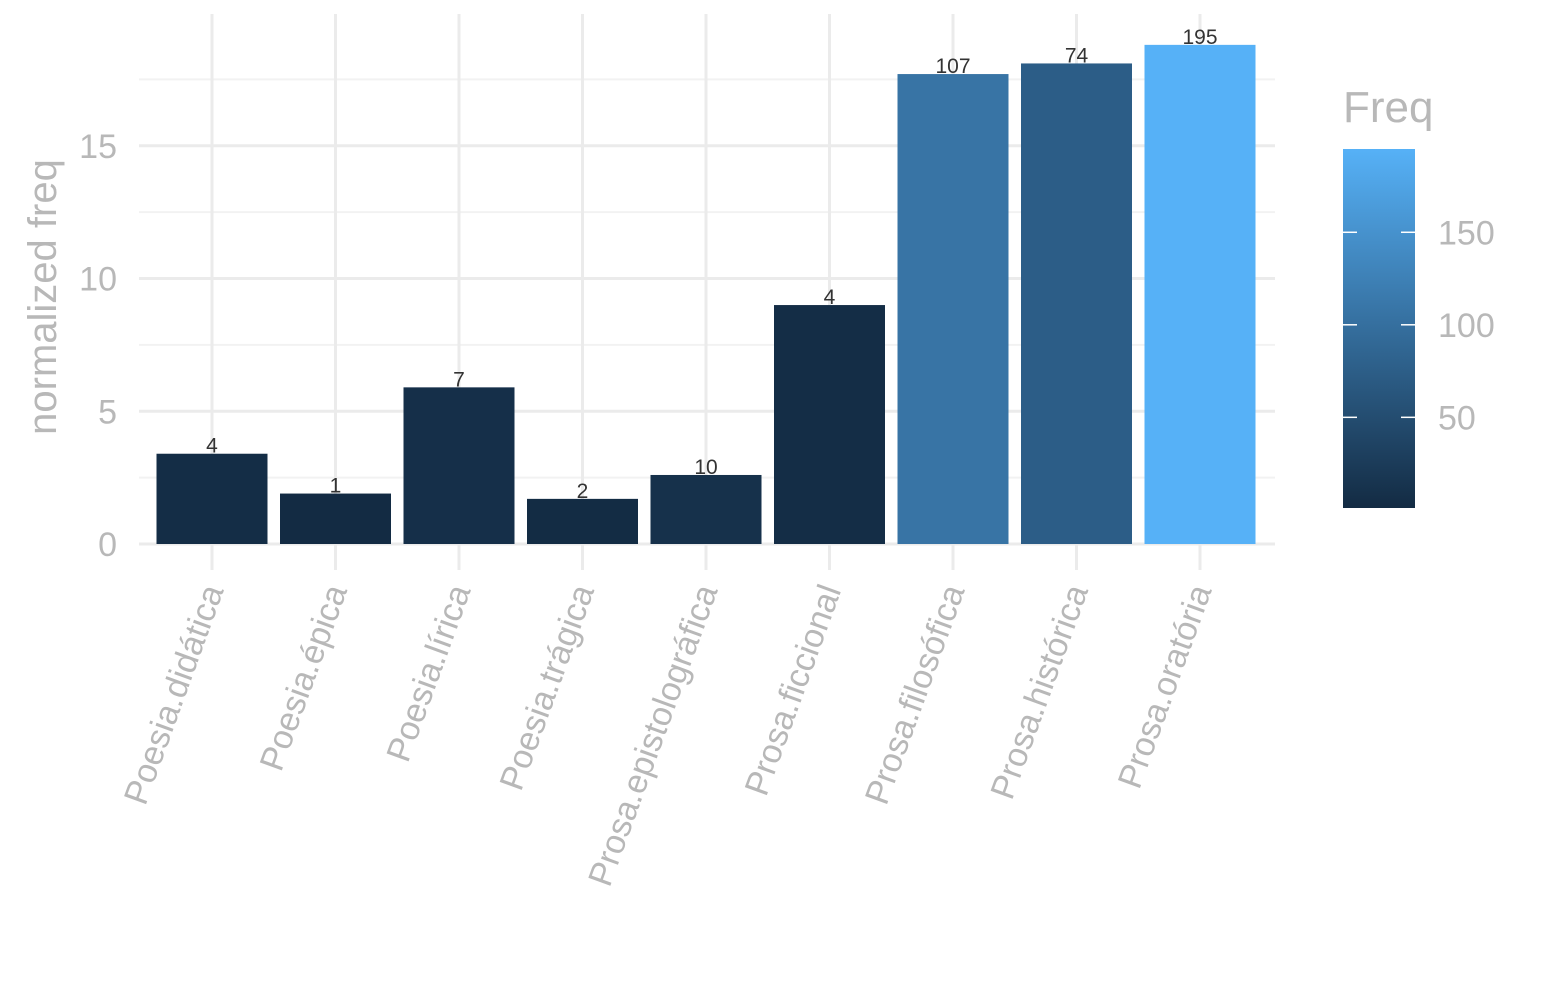  I want to click on legend-title: Freq, so click(1388, 107).